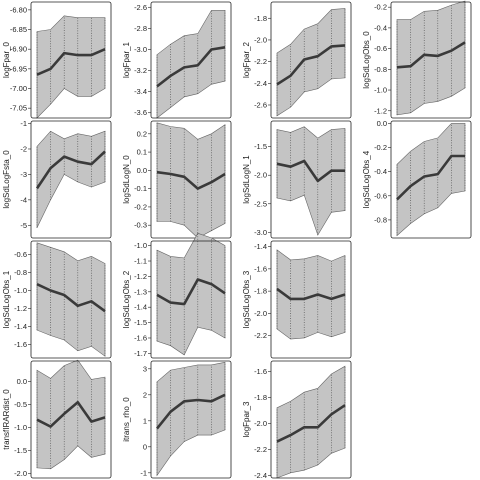  Describe the element at coordinates (6, 419) in the screenshot. I see `y-axis-label: transfIRARdist_0` at that location.